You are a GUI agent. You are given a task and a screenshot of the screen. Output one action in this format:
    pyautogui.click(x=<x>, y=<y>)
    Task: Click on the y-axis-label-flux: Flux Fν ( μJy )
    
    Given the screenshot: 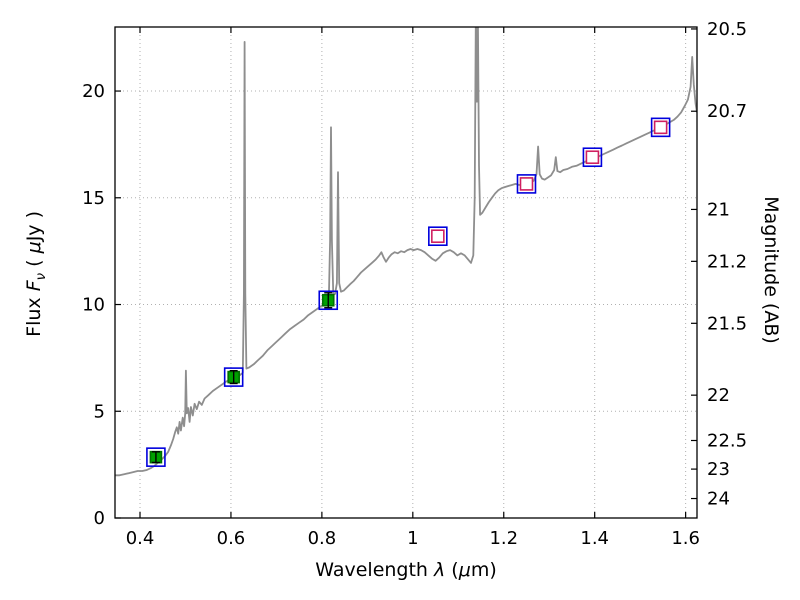 What is the action you would take?
    pyautogui.click(x=36, y=273)
    